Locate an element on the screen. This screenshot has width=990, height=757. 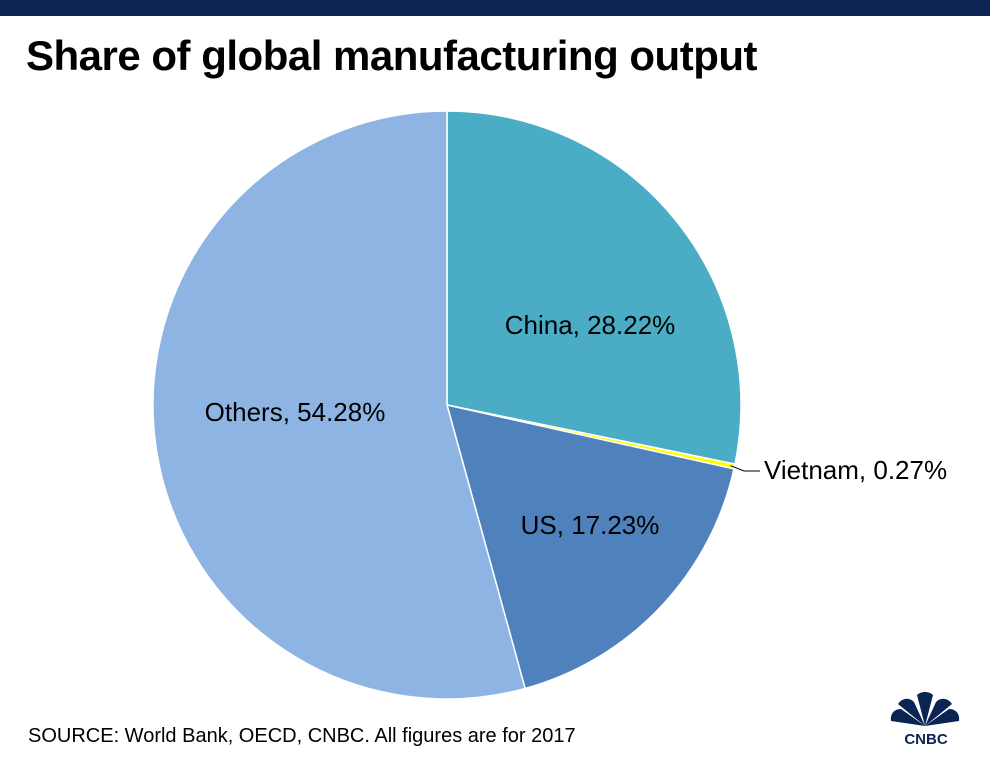
chart-title: Share of global manufacturing output is located at coordinates (392, 55).